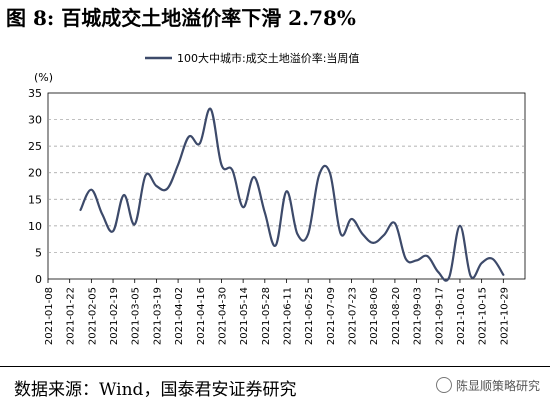 The image size is (550, 410). What do you see at coordinates (35, 173) in the screenshot?
I see `y-tick-label: 20` at bounding box center [35, 173].